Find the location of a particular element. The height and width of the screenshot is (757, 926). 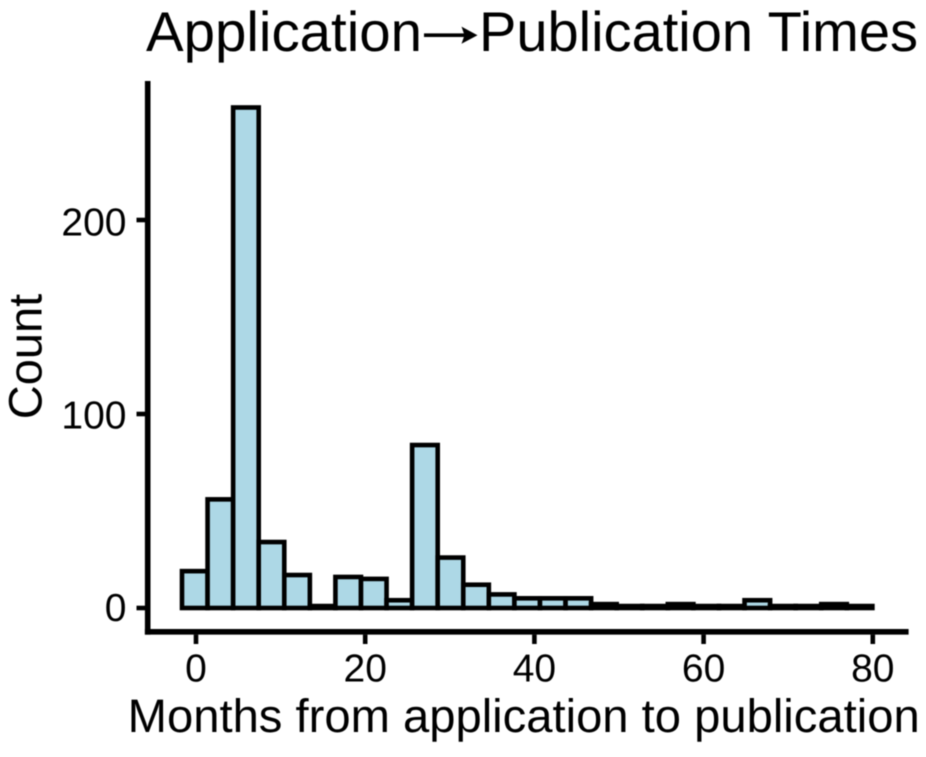

svg-text: Publication Times is located at coordinates (698, 31).